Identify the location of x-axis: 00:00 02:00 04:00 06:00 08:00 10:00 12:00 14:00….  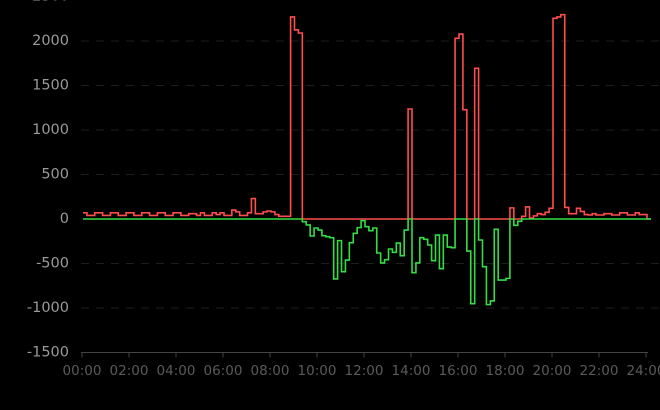
(361, 365).